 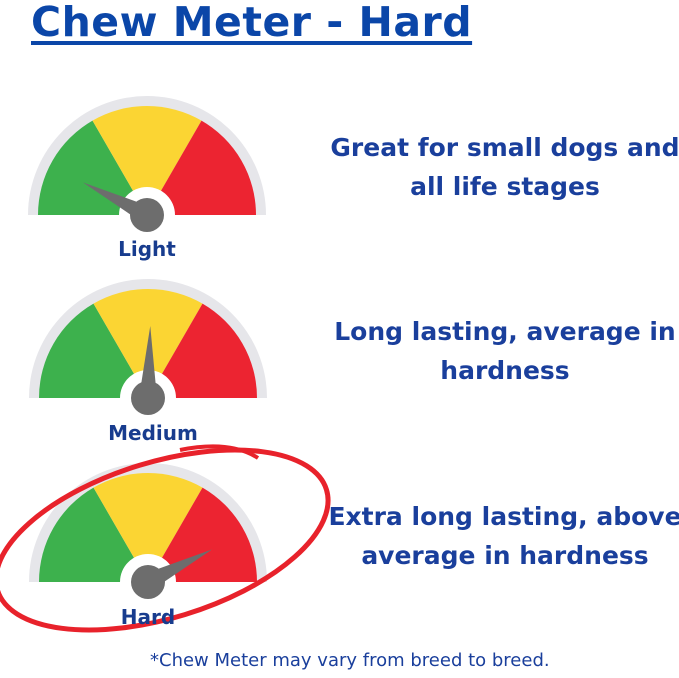 I want to click on description-light: Great for small dogs and all life stages, so click(x=499, y=167).